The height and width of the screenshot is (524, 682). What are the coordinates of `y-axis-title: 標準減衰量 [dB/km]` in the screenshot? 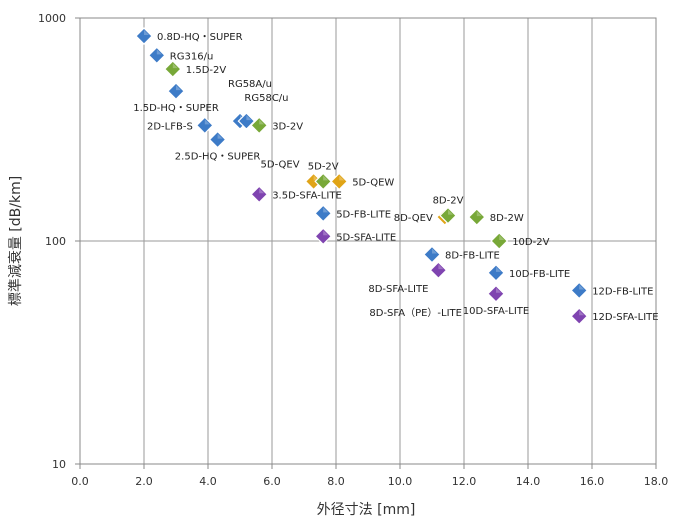 It's located at (15, 241).